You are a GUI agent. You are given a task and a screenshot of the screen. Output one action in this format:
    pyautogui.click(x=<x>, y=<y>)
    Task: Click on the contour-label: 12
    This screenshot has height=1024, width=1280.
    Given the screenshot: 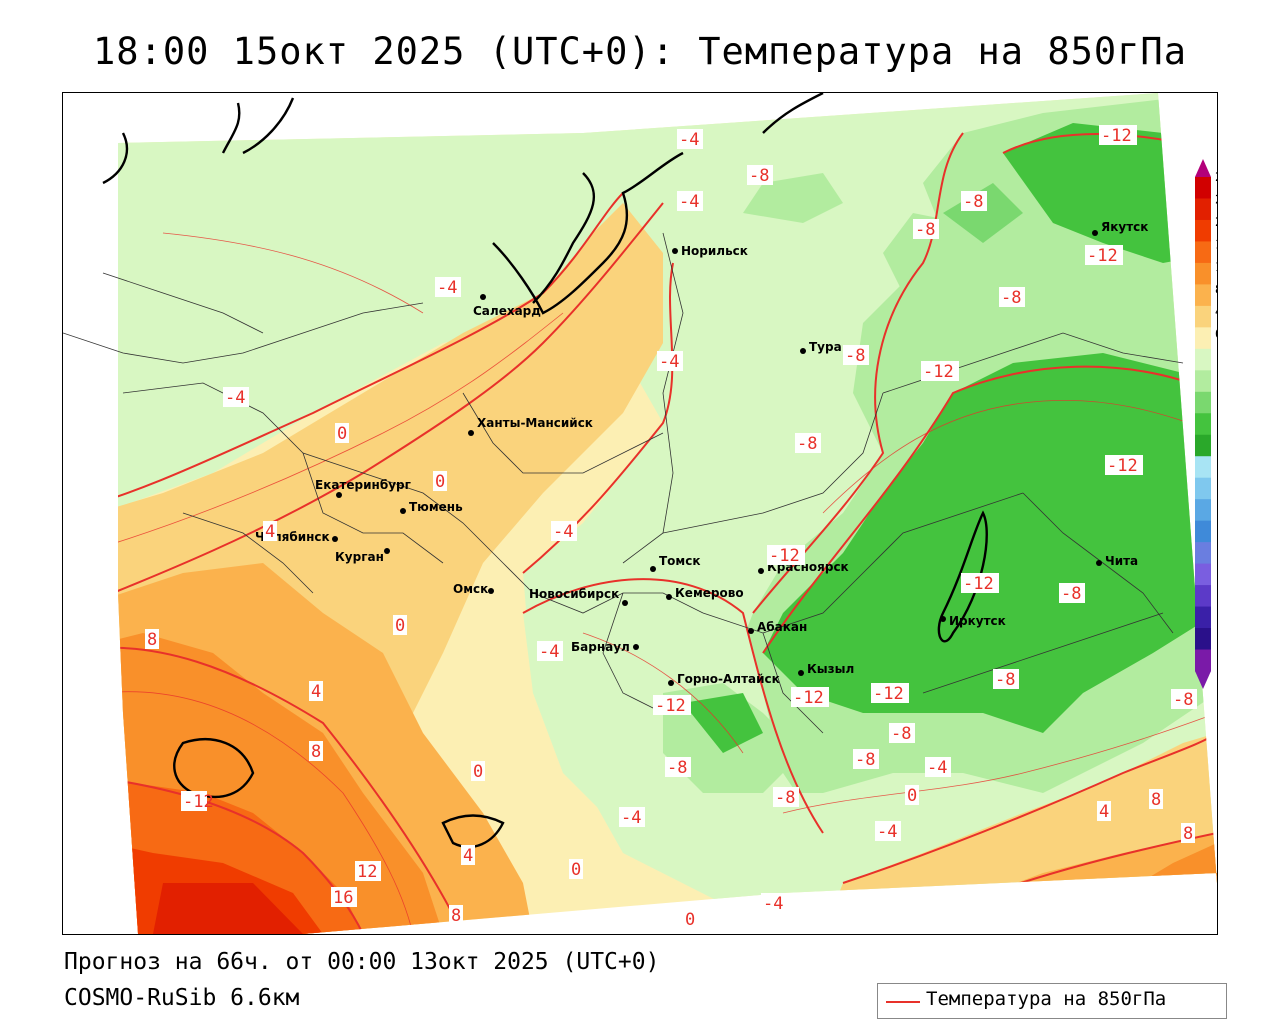 What is the action you would take?
    pyautogui.click(x=368, y=871)
    